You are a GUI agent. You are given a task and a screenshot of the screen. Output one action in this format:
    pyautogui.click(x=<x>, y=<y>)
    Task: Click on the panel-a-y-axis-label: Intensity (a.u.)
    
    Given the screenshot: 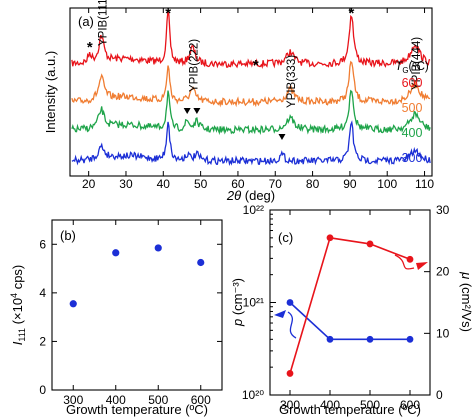 What is the action you would take?
    pyautogui.click(x=50, y=92)
    